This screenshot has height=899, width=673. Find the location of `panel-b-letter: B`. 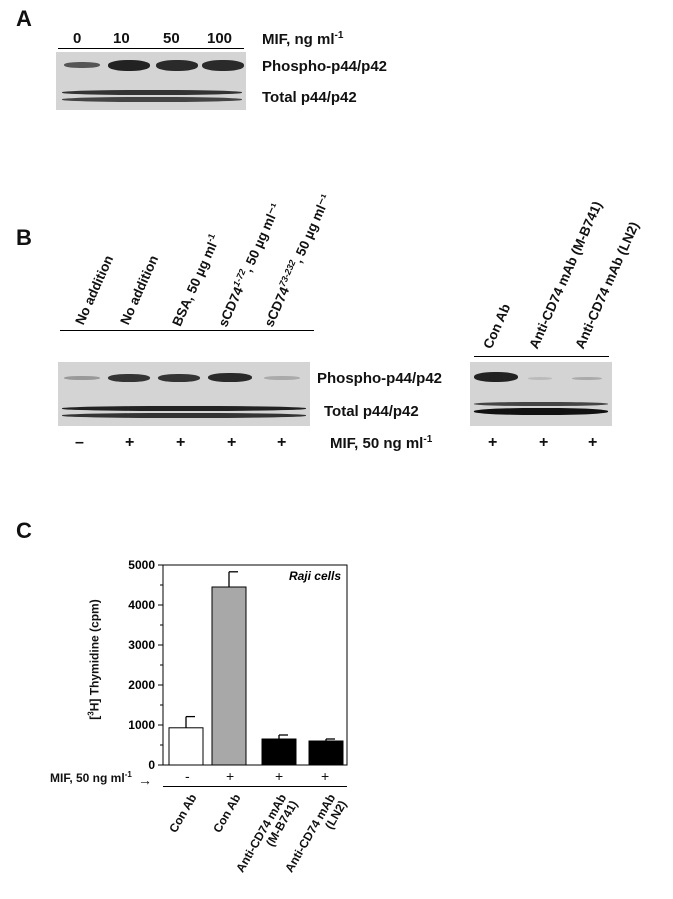

panel-b-letter: B is located at coordinates (24, 237).